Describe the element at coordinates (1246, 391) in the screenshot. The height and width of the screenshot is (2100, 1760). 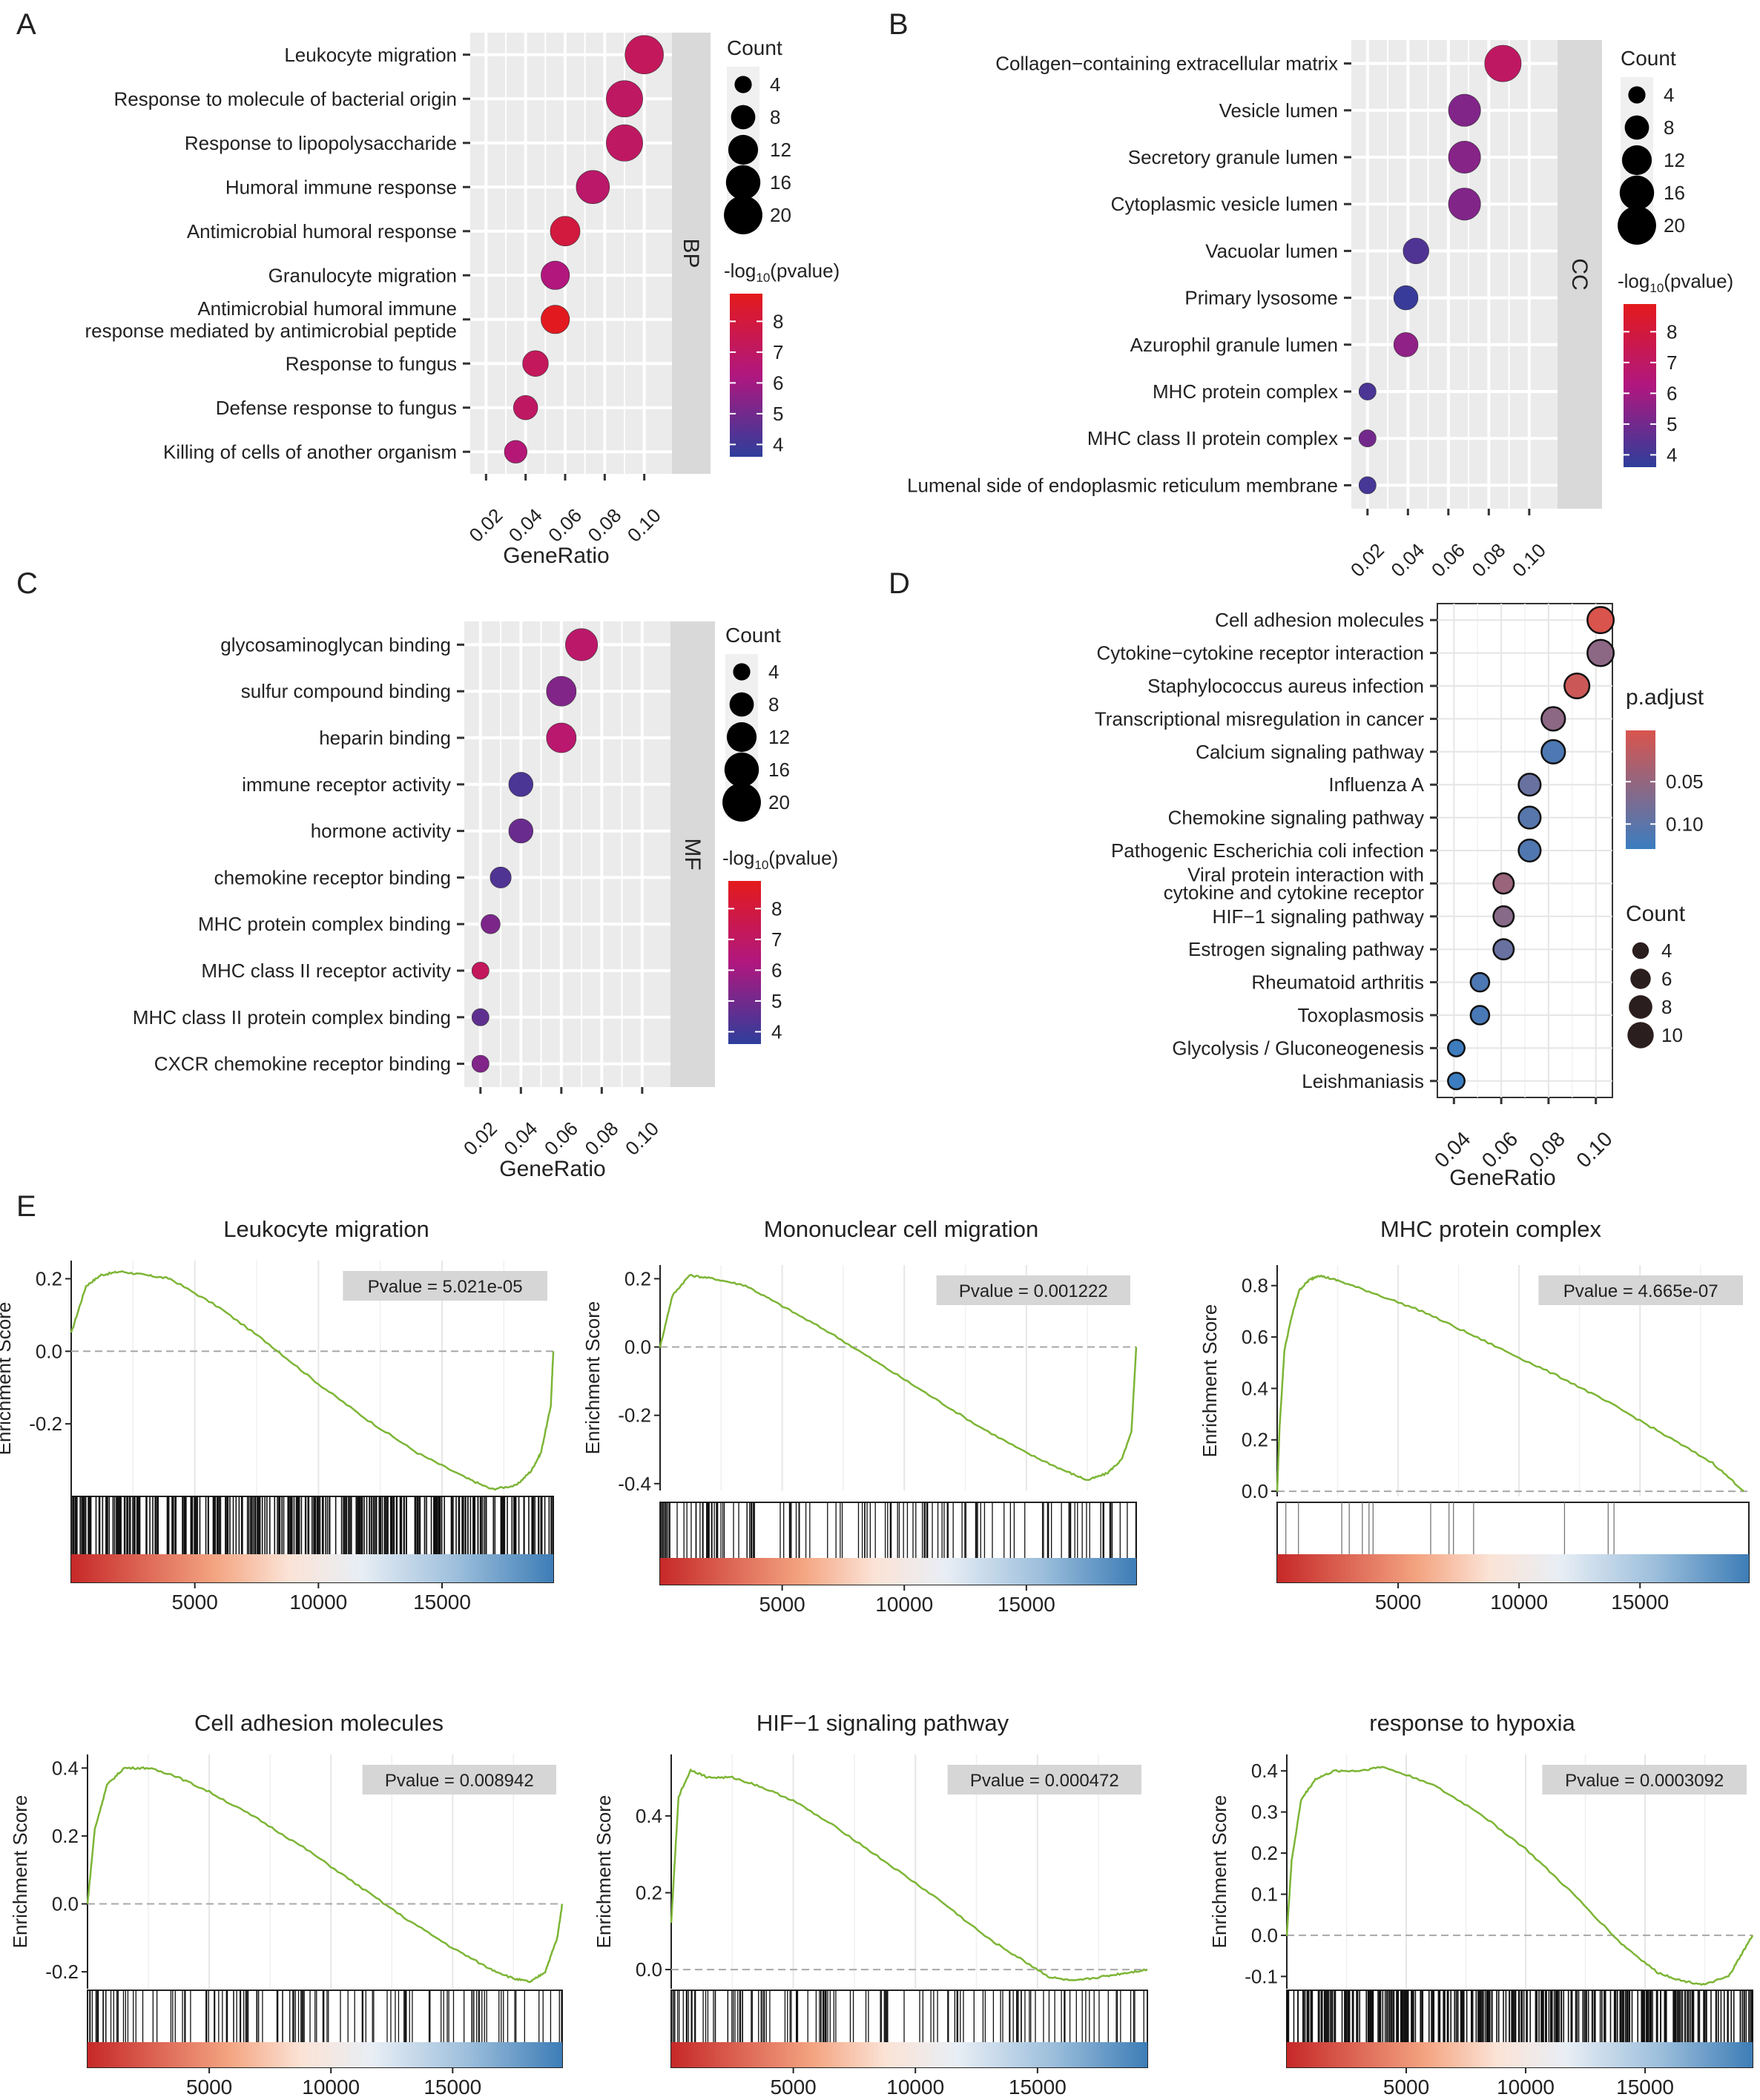
I see `term-label: MHC protein complex` at that location.